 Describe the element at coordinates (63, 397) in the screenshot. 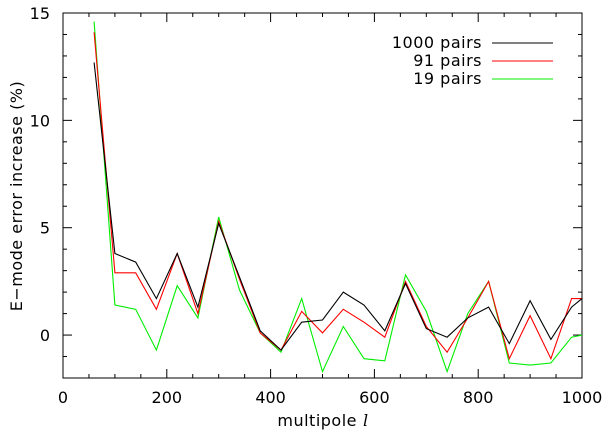

I see `x-tick-label: 0` at that location.